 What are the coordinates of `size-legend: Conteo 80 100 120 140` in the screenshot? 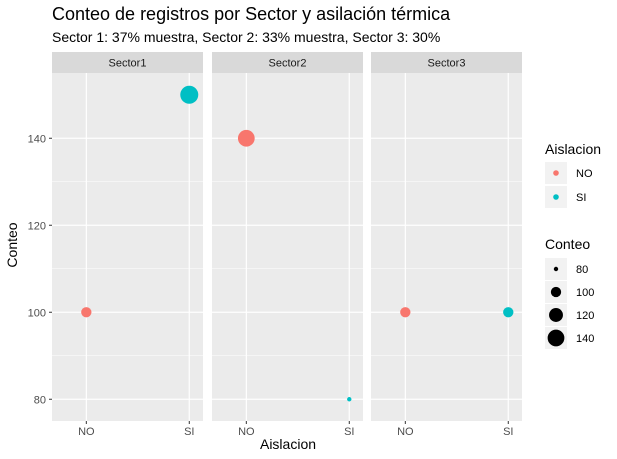 It's located at (569, 292).